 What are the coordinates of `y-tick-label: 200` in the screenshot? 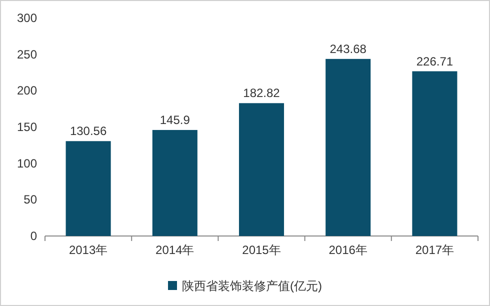 It's located at (27, 91).